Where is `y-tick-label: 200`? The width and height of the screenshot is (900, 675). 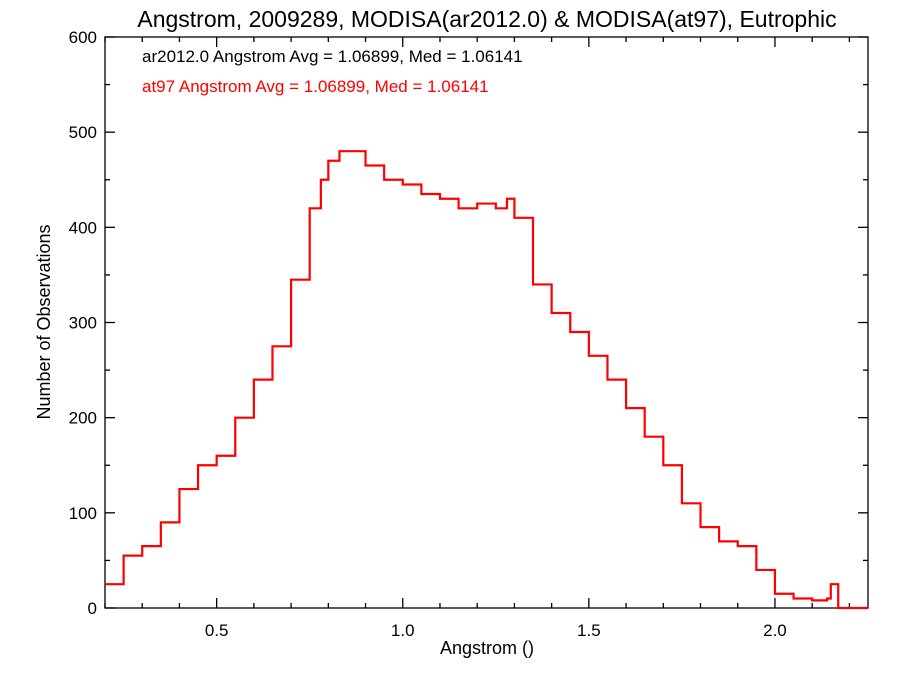 y-tick-label: 200 is located at coordinates (83, 418).